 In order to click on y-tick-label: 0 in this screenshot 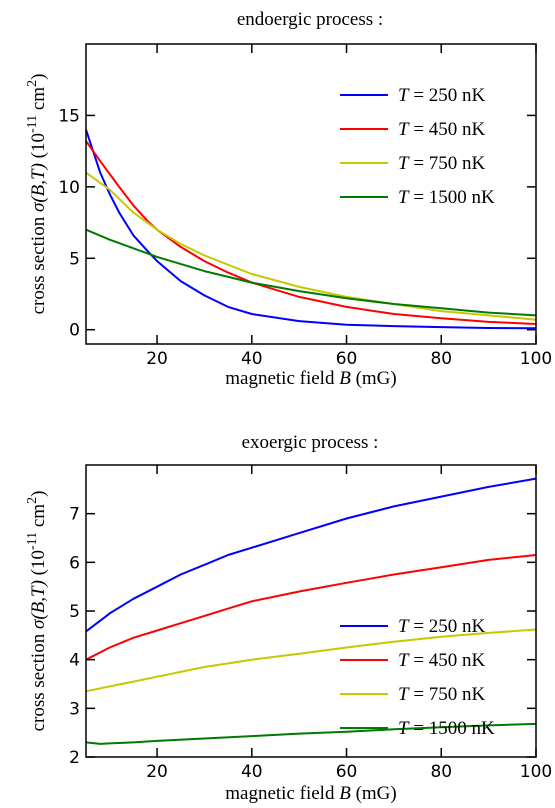, I will do `click(74, 331)`.